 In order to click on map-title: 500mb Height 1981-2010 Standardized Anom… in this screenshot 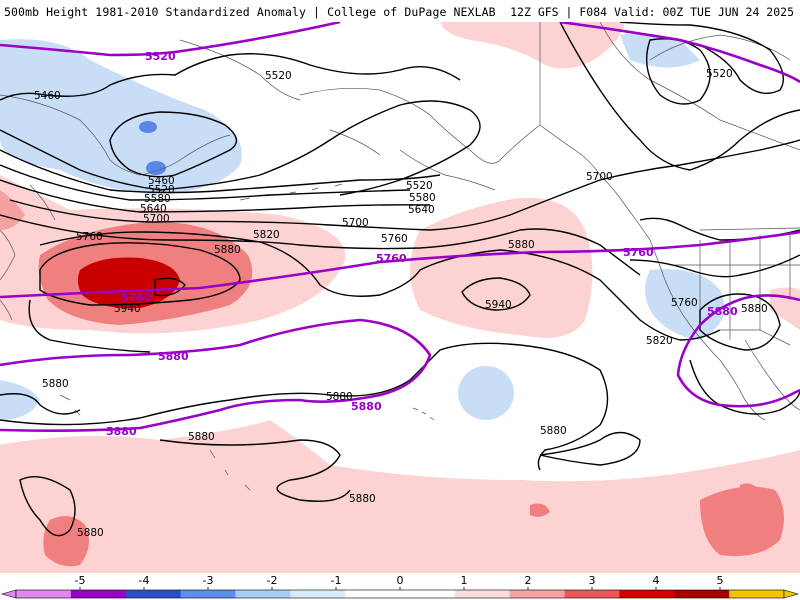, I will do `click(250, 12)`.